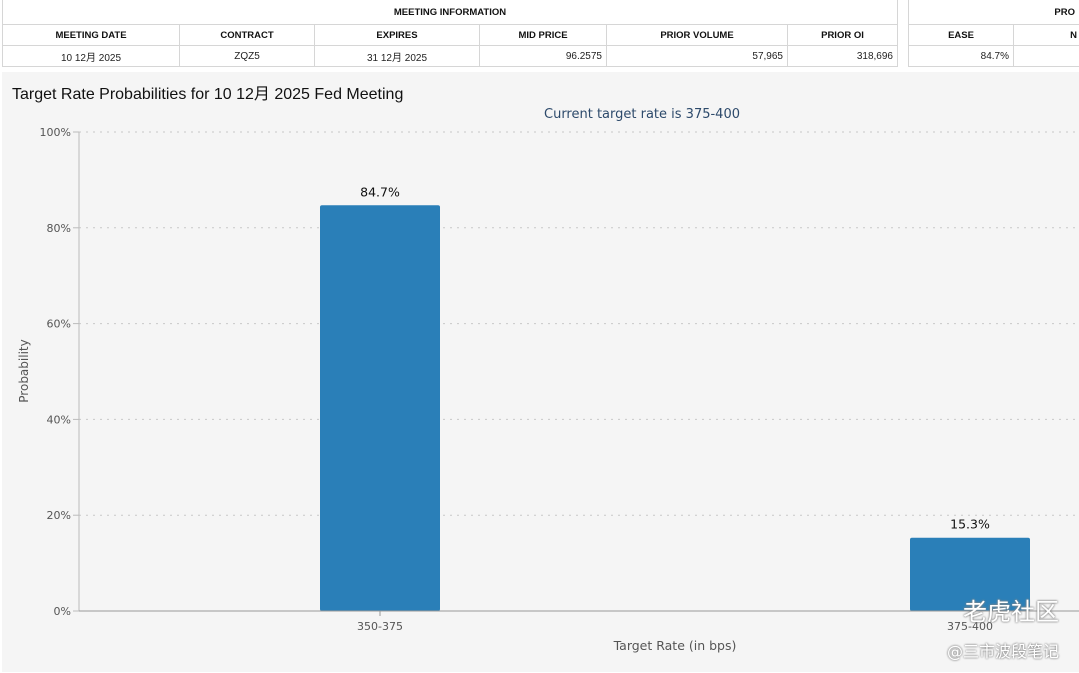 The width and height of the screenshot is (1079, 673). What do you see at coordinates (380, 191) in the screenshot?
I see `bar-value-label: 84.7%` at bounding box center [380, 191].